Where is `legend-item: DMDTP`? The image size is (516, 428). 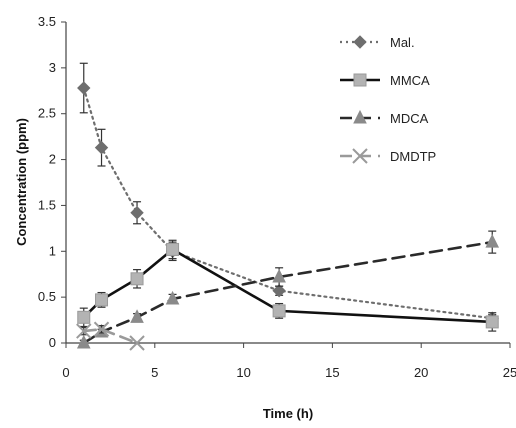
legend-item: DMDTP is located at coordinates (388, 156).